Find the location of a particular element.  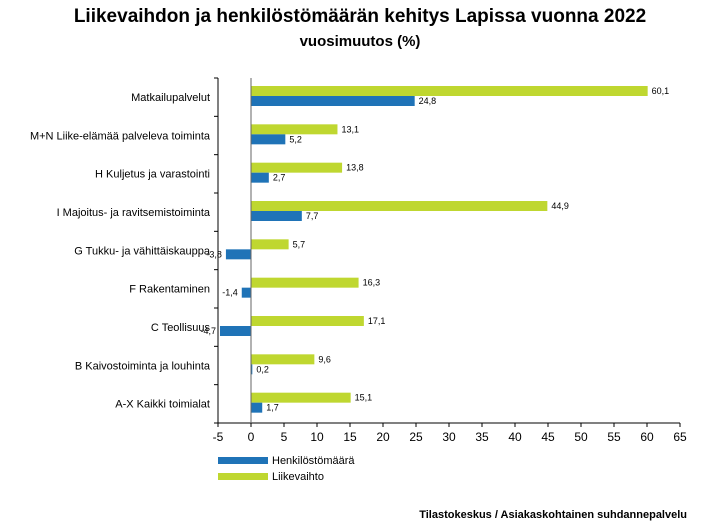

category-label: F Rakentaminen is located at coordinates (169, 290).